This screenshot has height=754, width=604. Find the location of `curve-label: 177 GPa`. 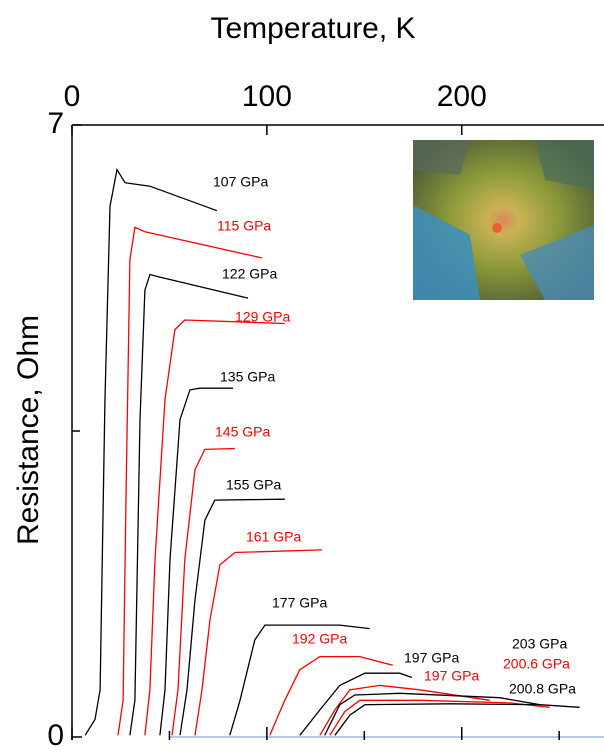

curve-label: 177 GPa is located at coordinates (299, 603).